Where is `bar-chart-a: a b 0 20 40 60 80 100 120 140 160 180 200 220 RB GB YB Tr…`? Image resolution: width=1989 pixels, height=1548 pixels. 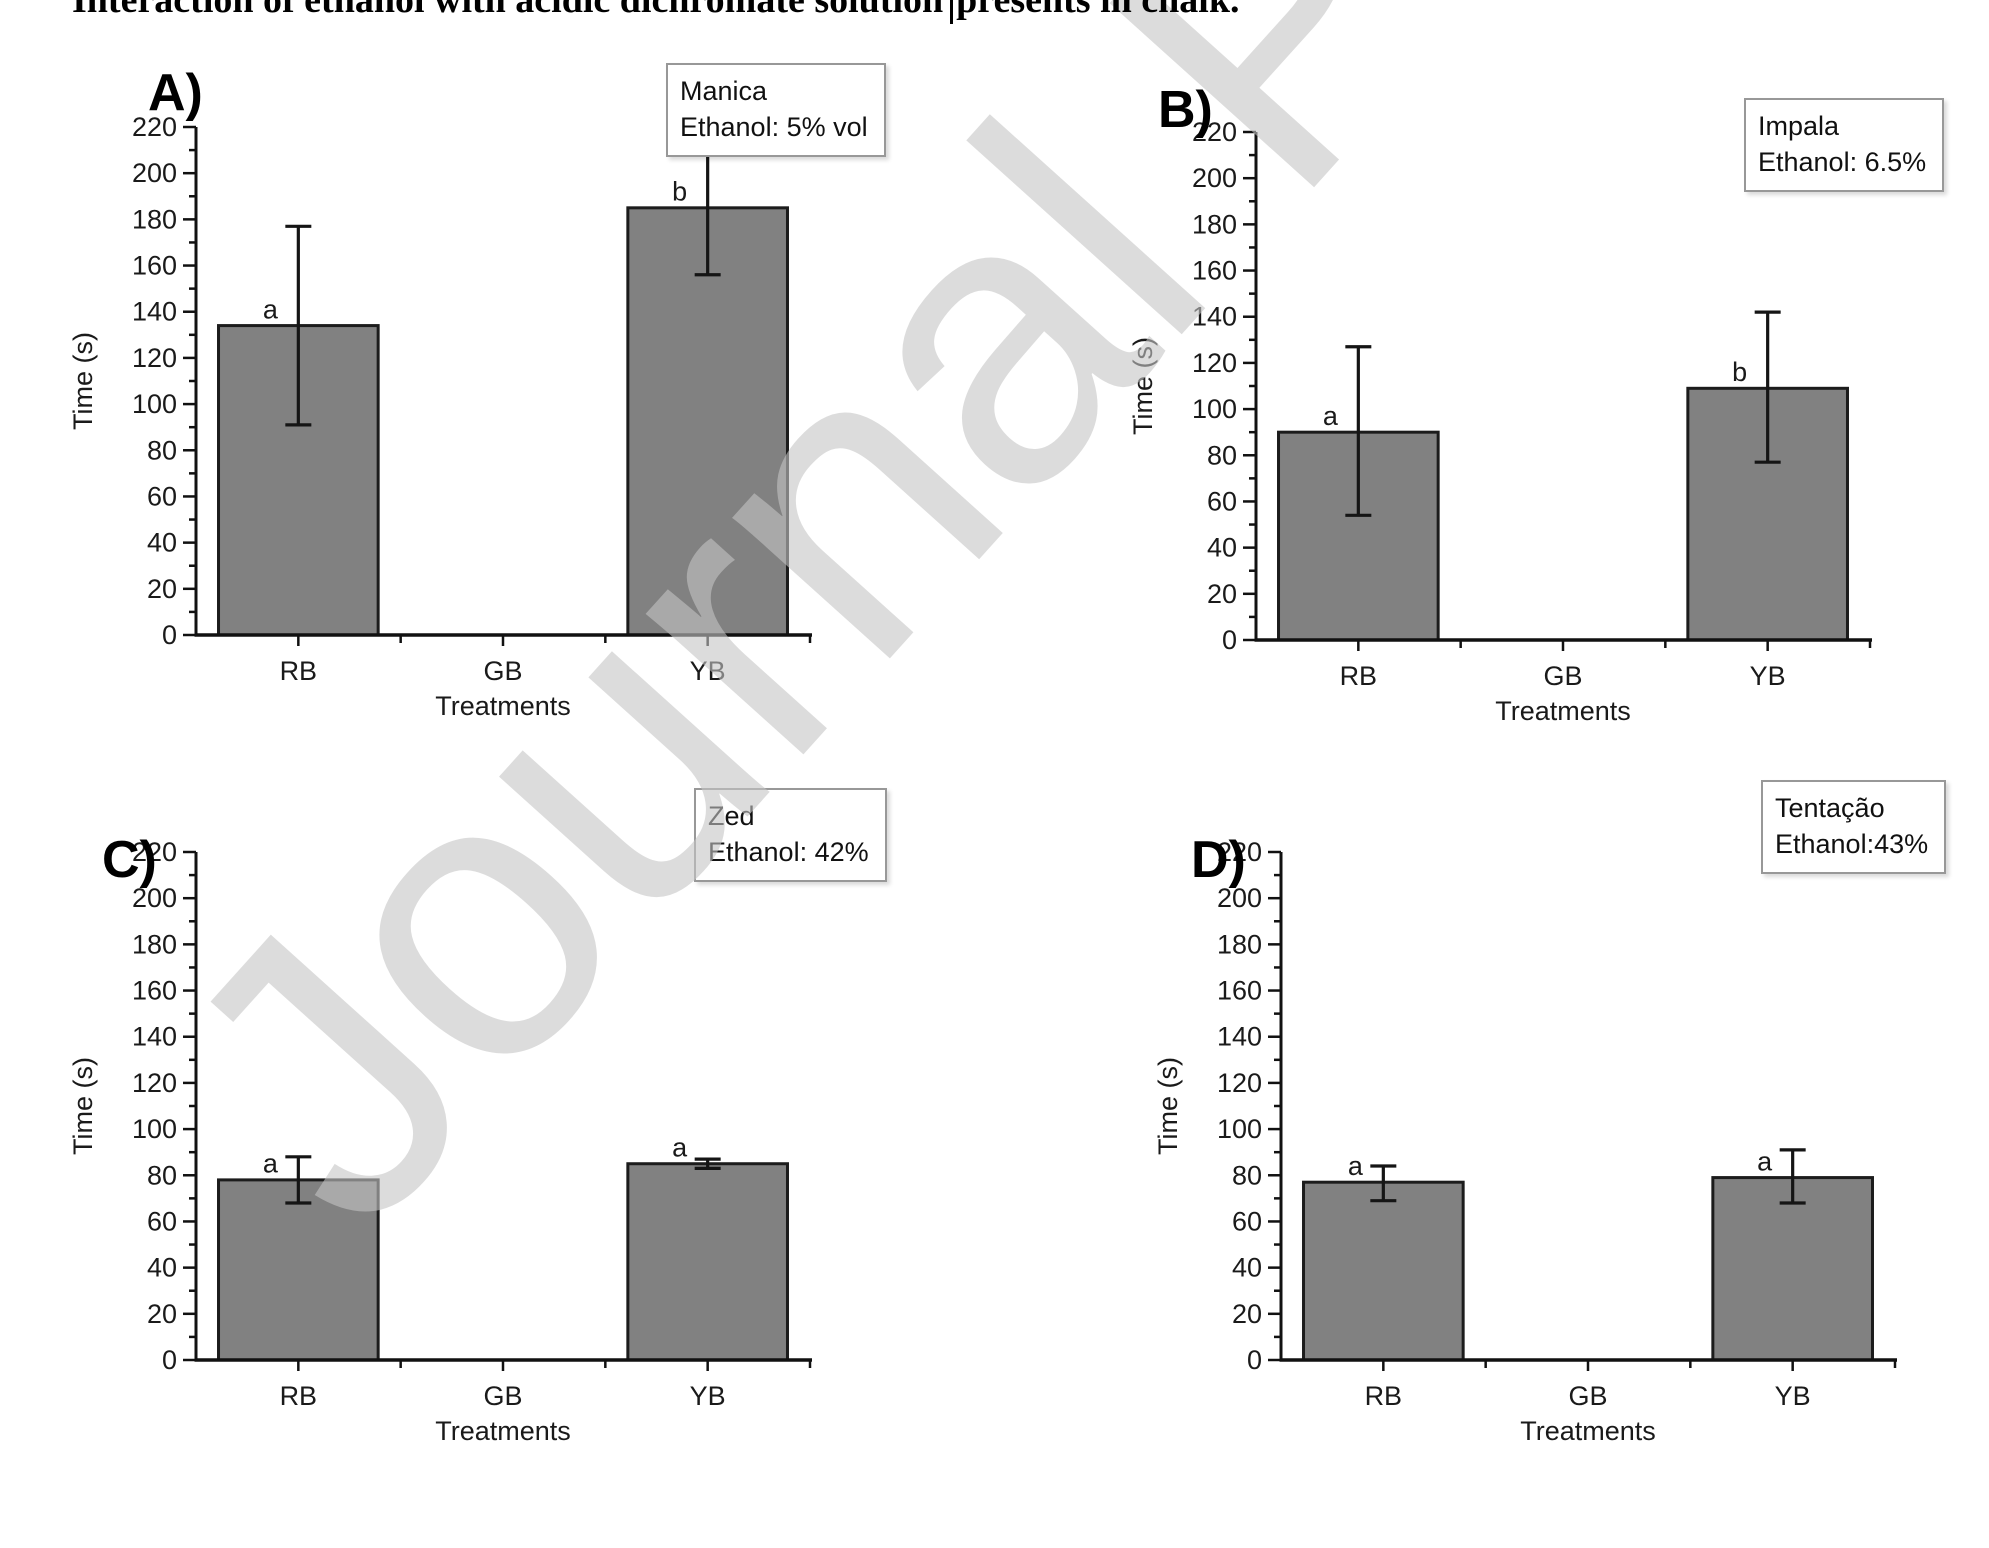 bar-chart-a: a b 0 20 40 60 80 100 120 140 160 180 200 220 RB GB YB Tr… is located at coordinates (440, 416).